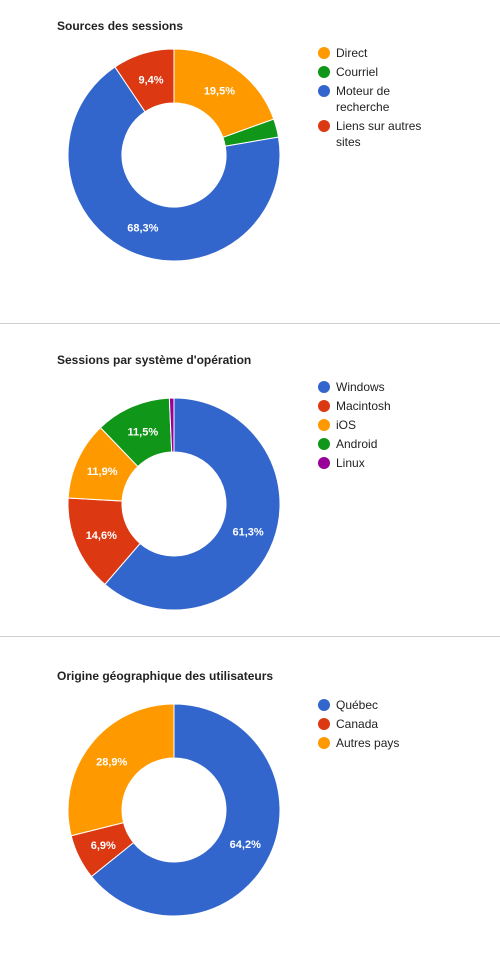  I want to click on legend-marker-linux, so click(324, 463).